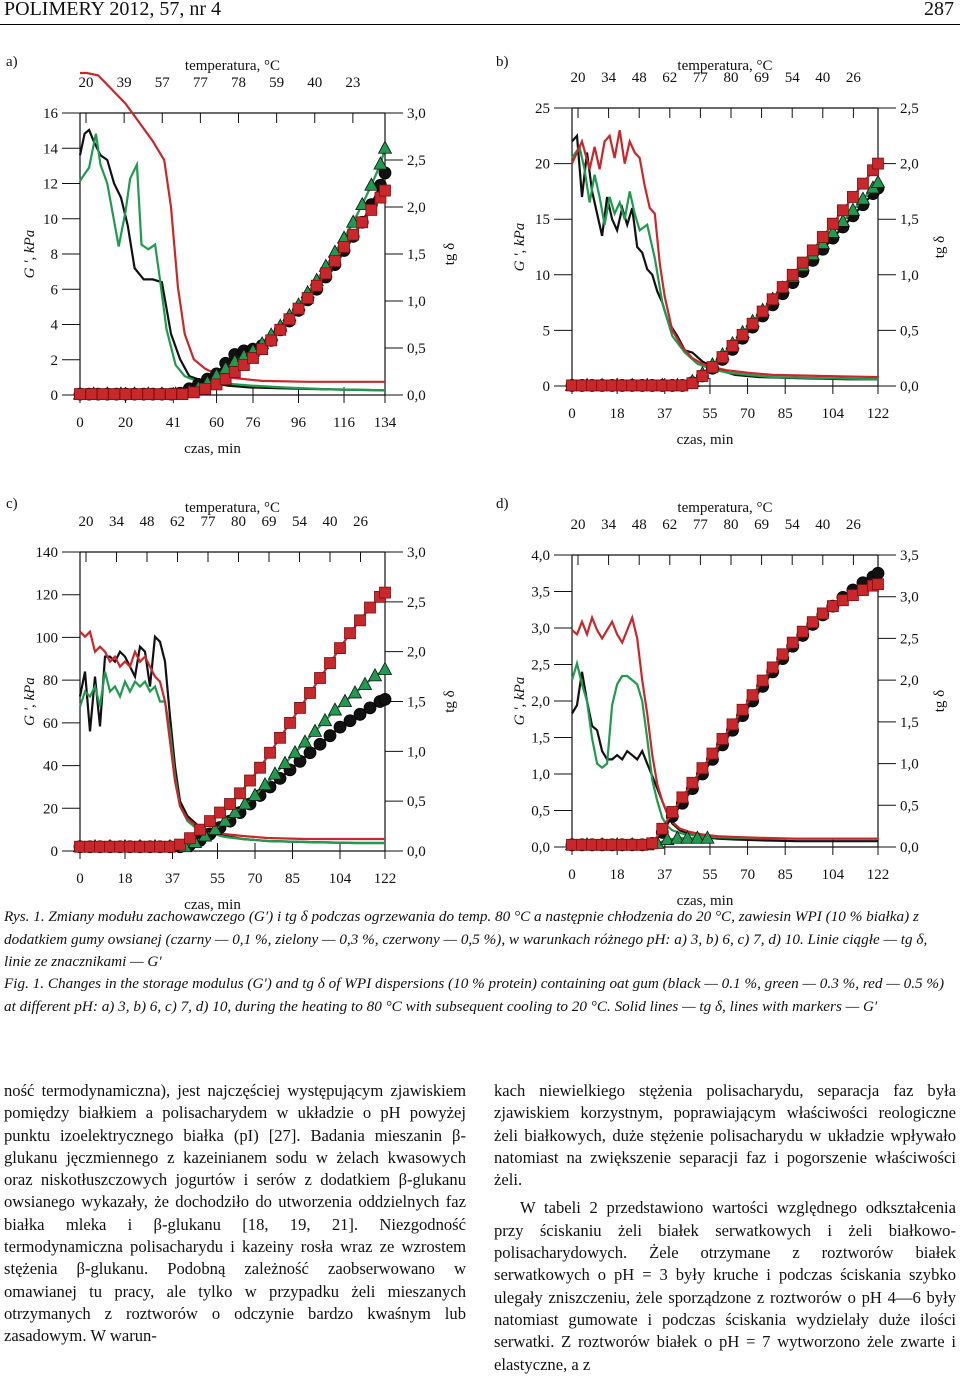  What do you see at coordinates (299, 423) in the screenshot?
I see `x-tick-label: 96` at bounding box center [299, 423].